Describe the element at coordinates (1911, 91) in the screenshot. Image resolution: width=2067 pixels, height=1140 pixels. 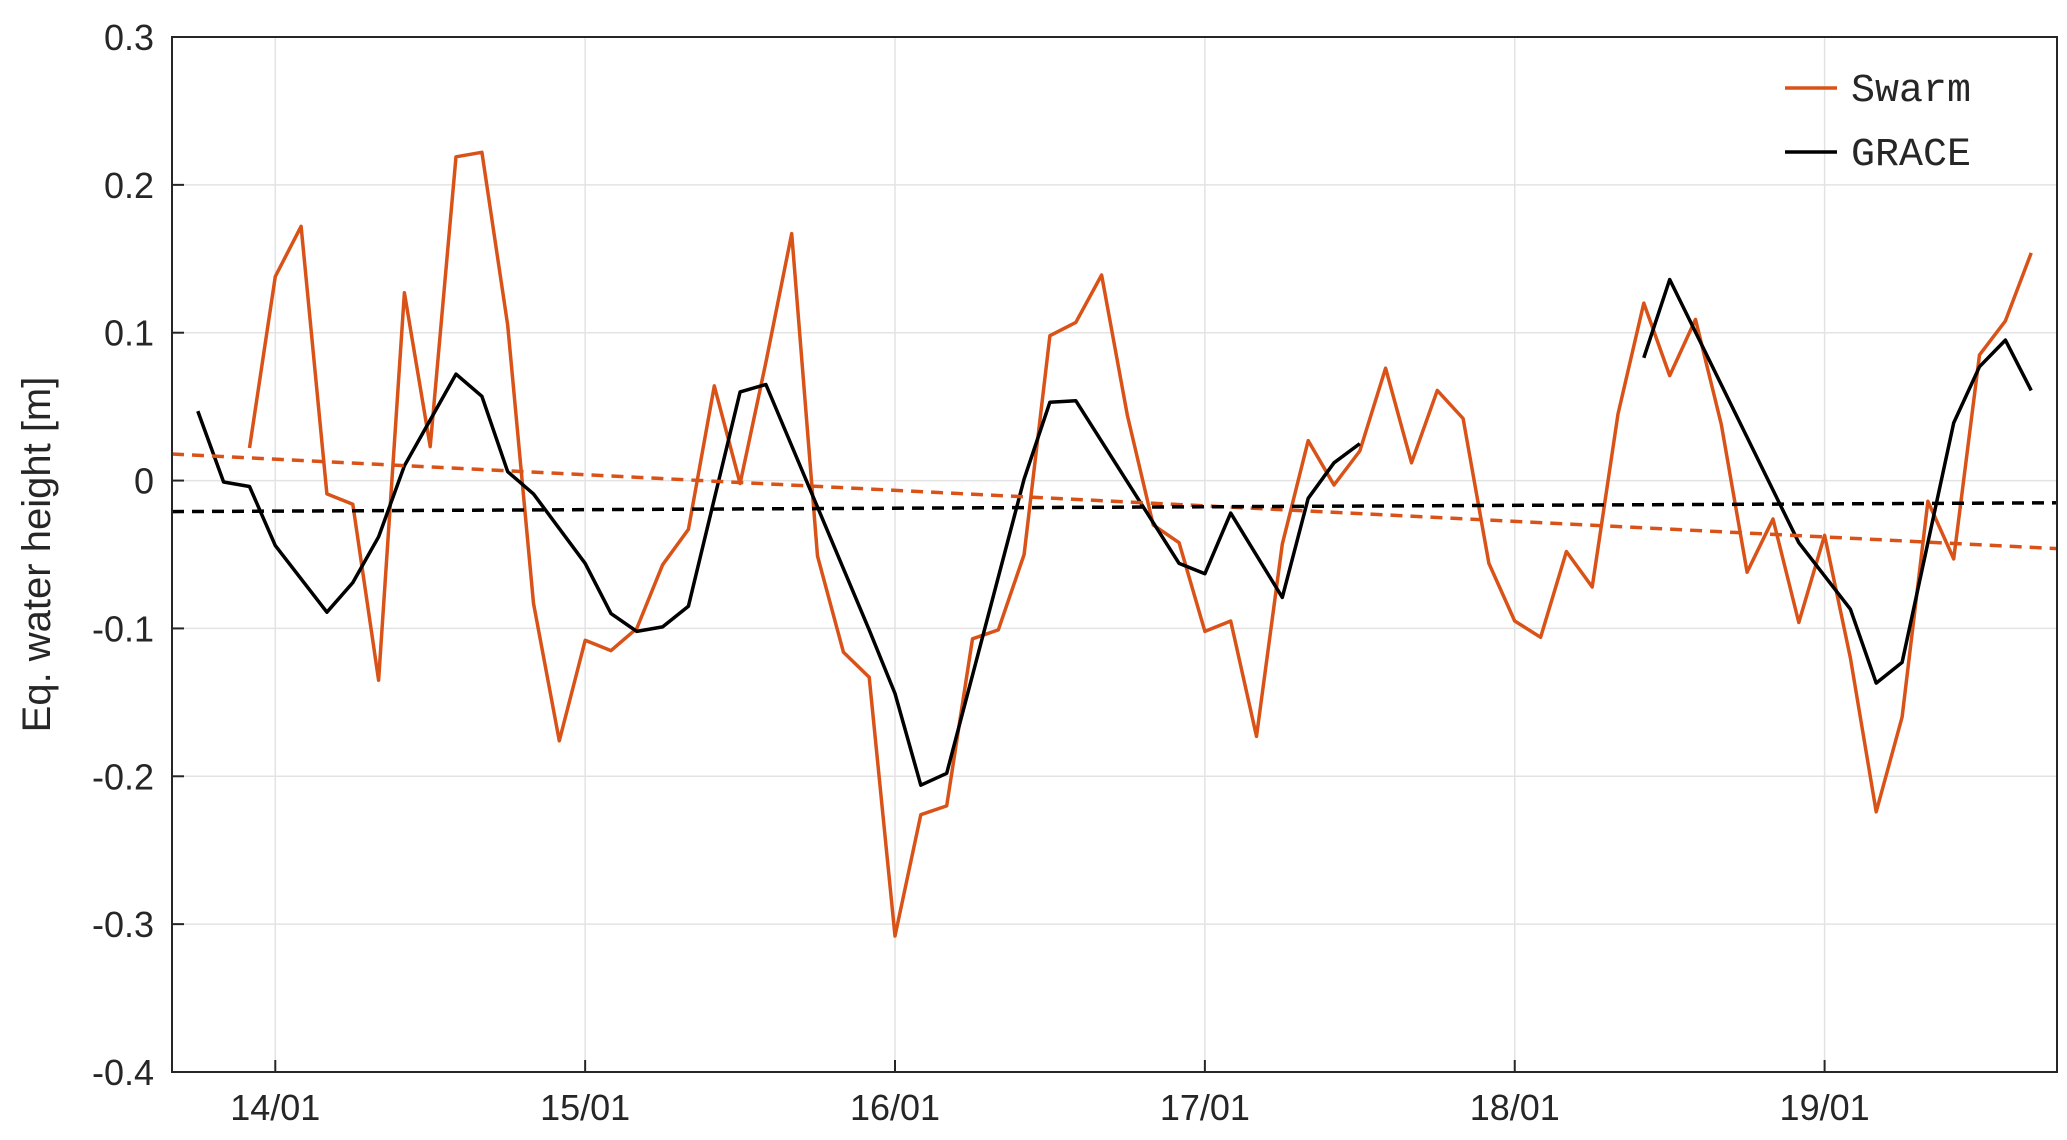
I see `legend-label: Swarm` at that location.